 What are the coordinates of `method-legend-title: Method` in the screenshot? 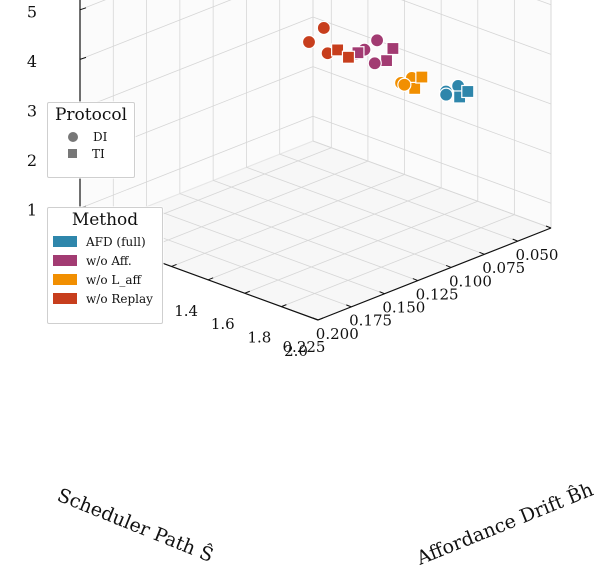 It's located at (105, 220).